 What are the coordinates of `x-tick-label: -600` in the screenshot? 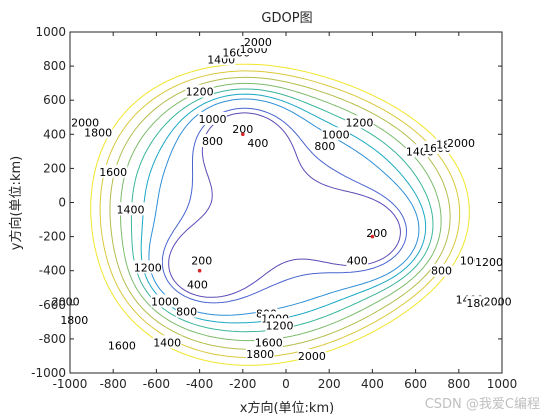 It's located at (156, 384).